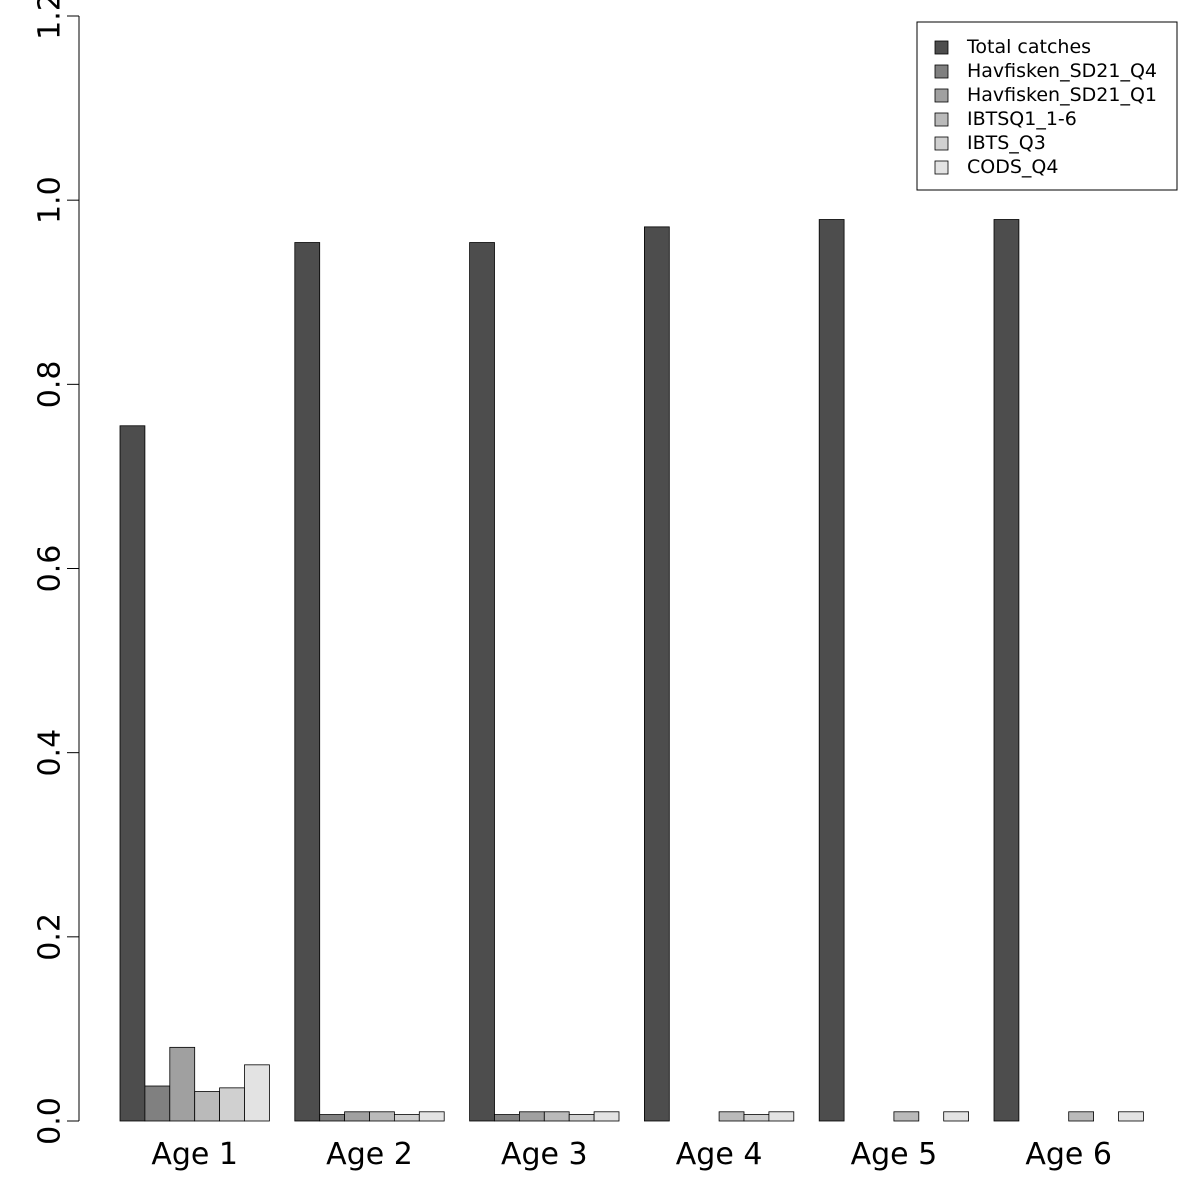 The height and width of the screenshot is (1200, 1200). I want to click on y-tick-label: 1.2, so click(50, 20).